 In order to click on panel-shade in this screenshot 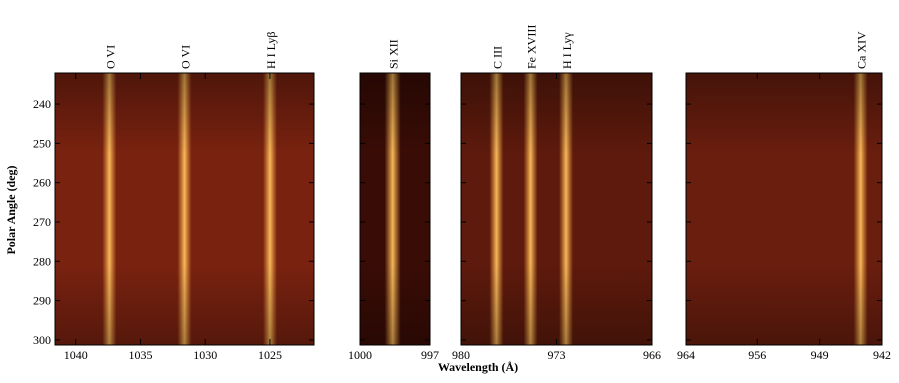, I will do `click(395, 209)`.